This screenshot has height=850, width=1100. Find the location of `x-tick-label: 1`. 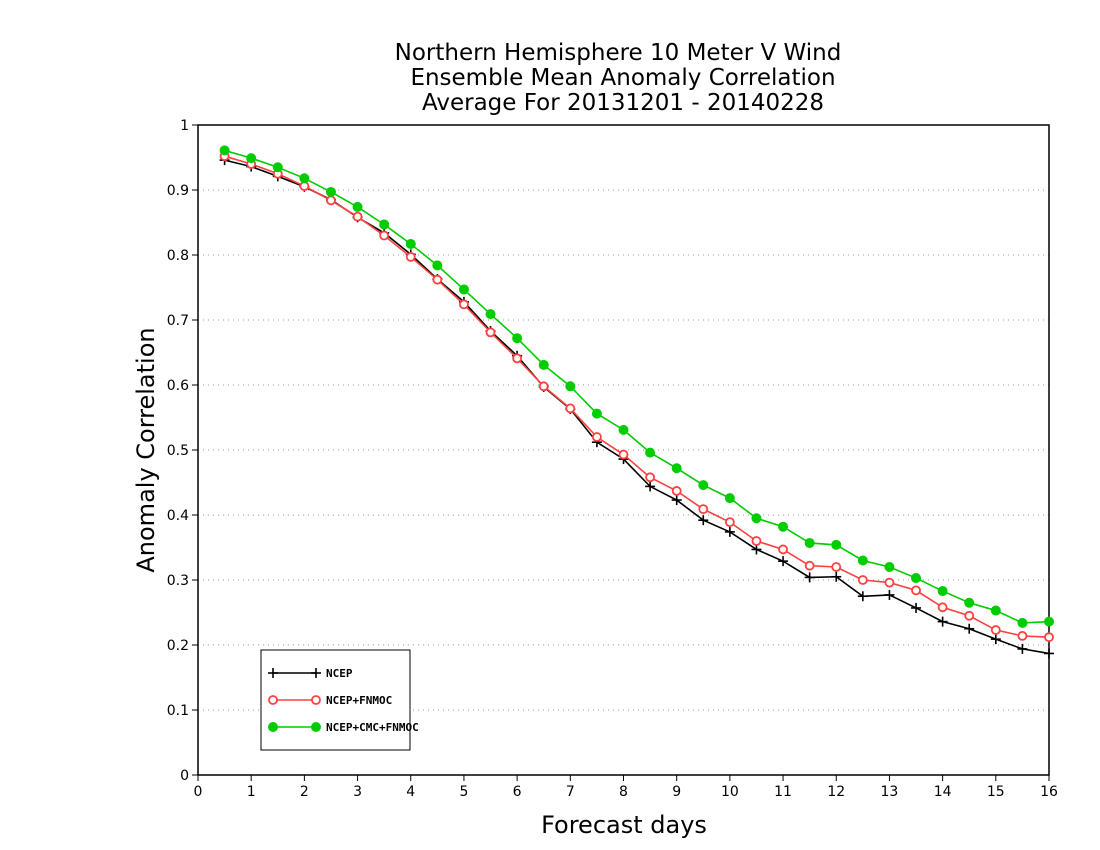

x-tick-label: 1 is located at coordinates (251, 792).